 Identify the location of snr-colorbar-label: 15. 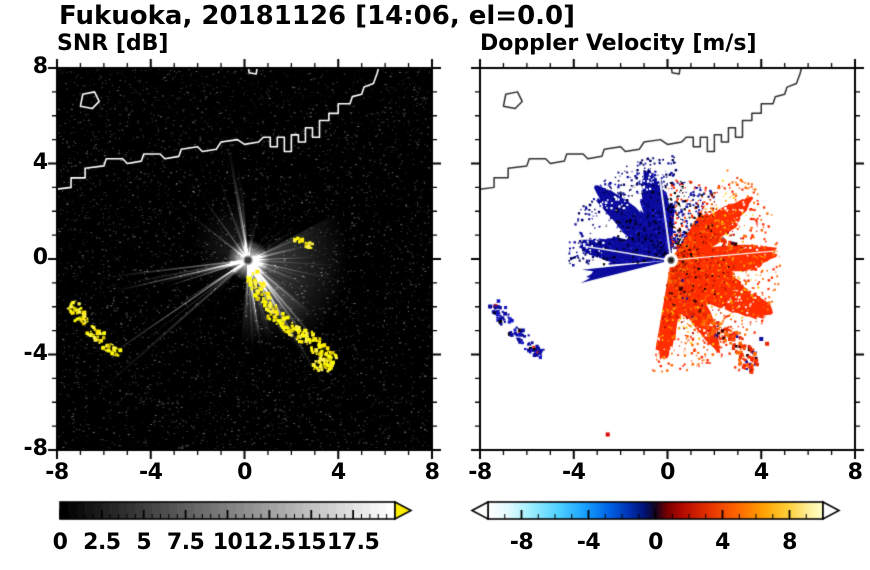
(311, 542).